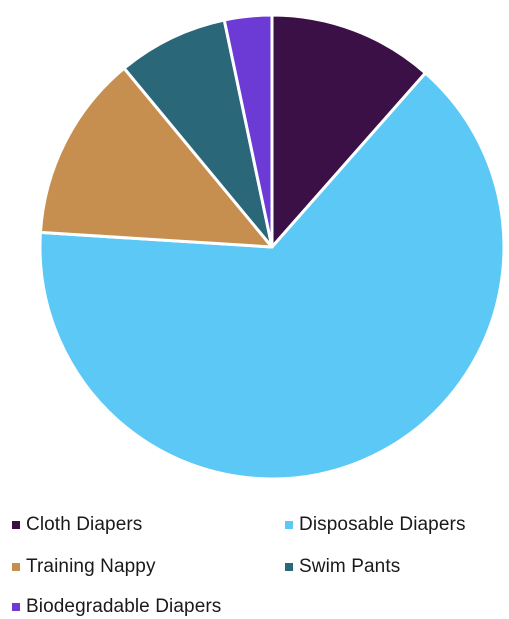 The height and width of the screenshot is (619, 509). I want to click on legend-item-swim-pants: Swim Pants, so click(342, 567).